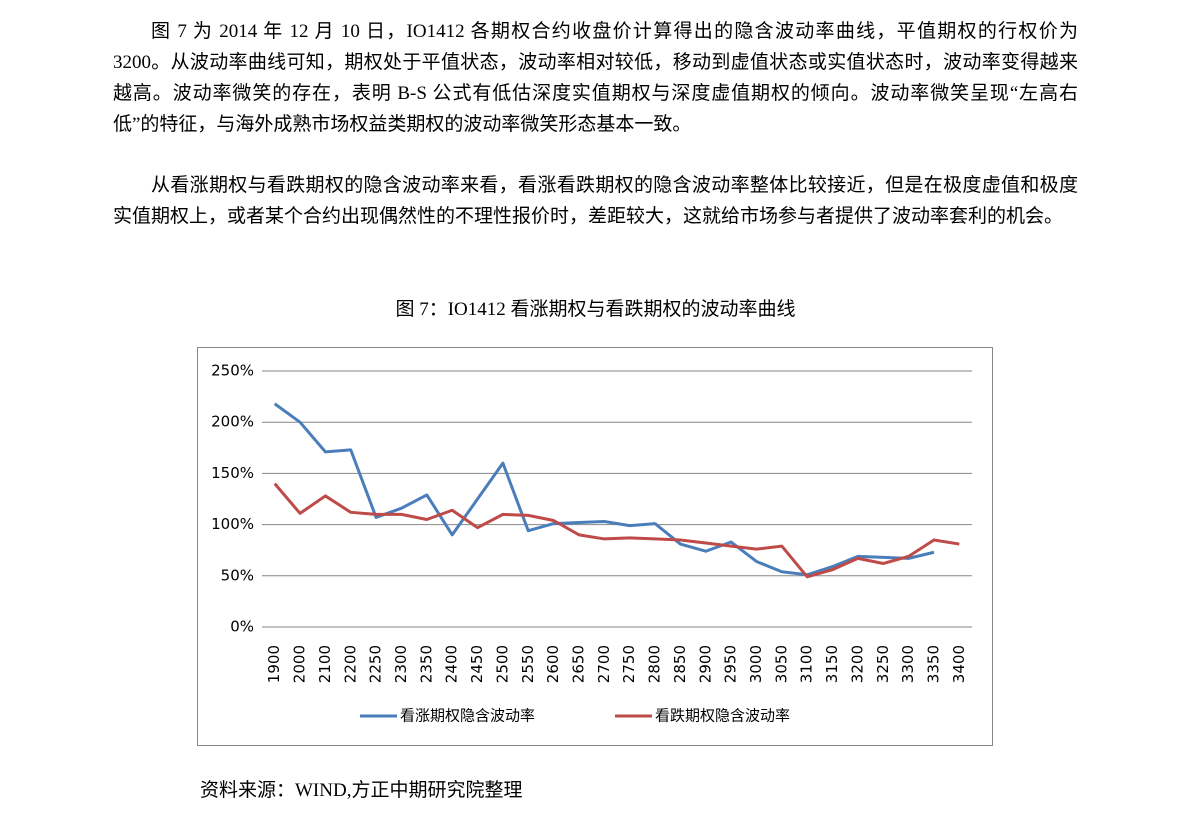  What do you see at coordinates (883, 664) in the screenshot?
I see `x-tick-label: 3250` at bounding box center [883, 664].